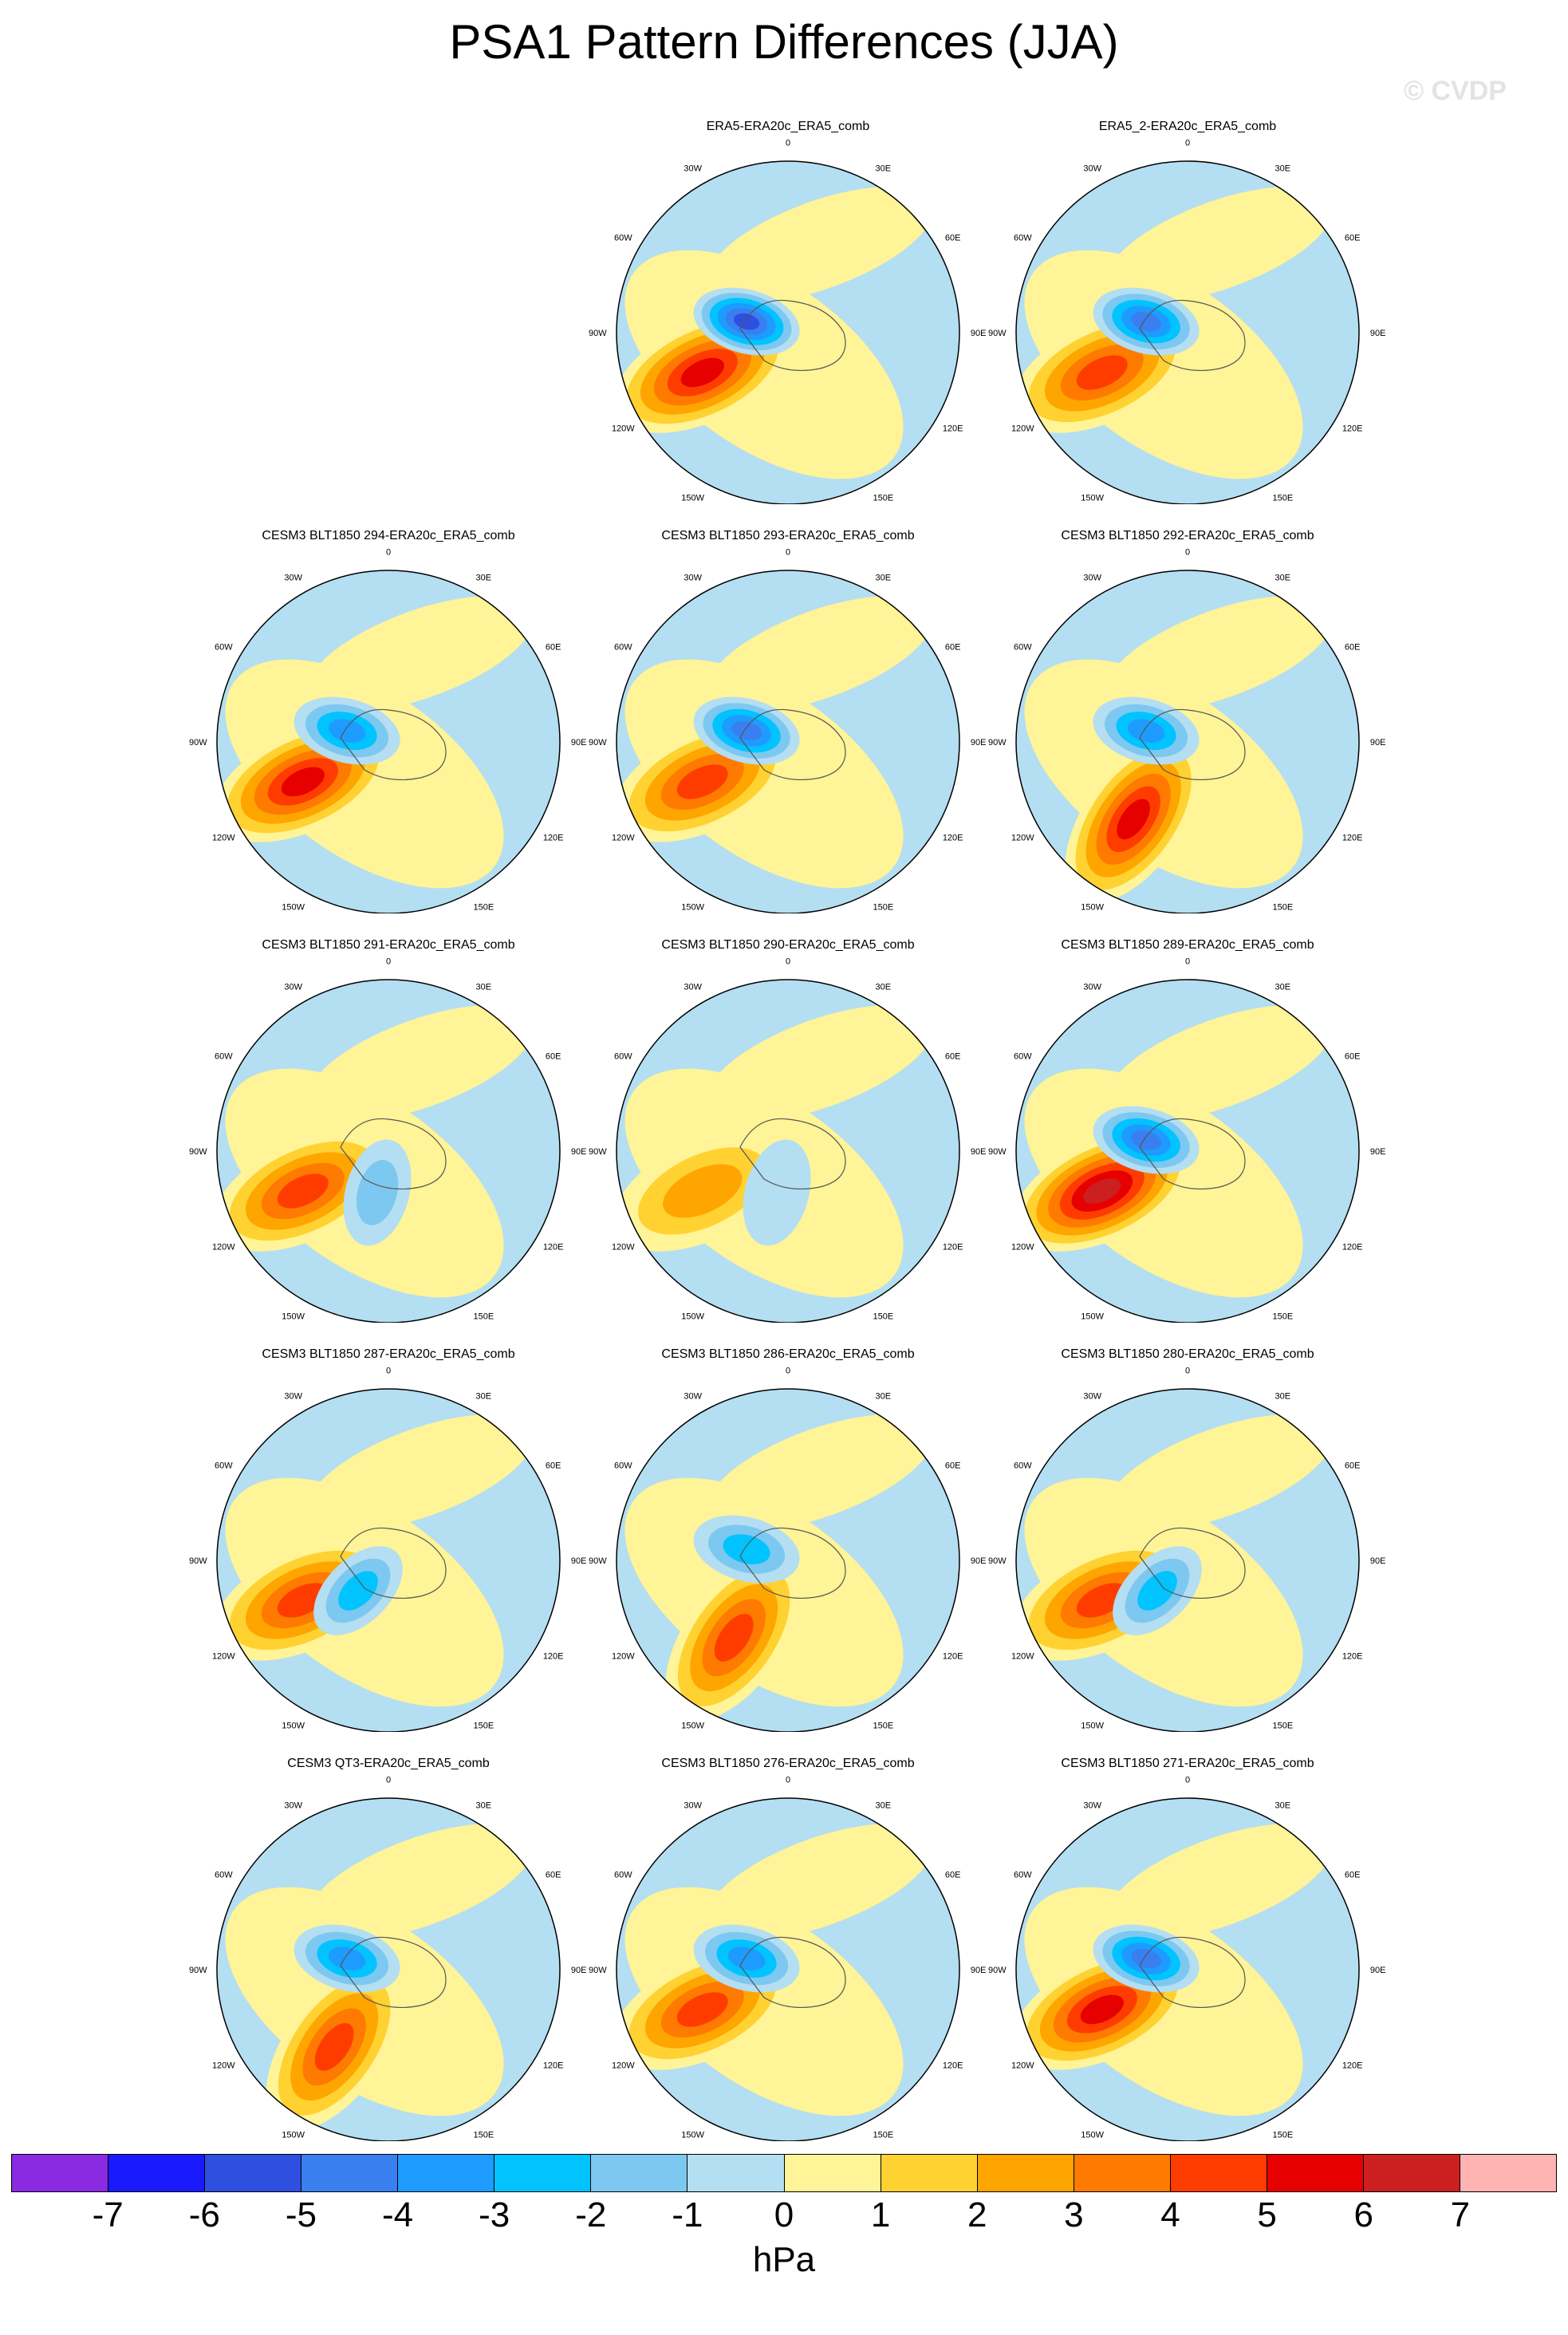  I want to click on panel-title: CESM3 BLT1850 289-ERA20c_ERA5_comb, so click(1187, 945).